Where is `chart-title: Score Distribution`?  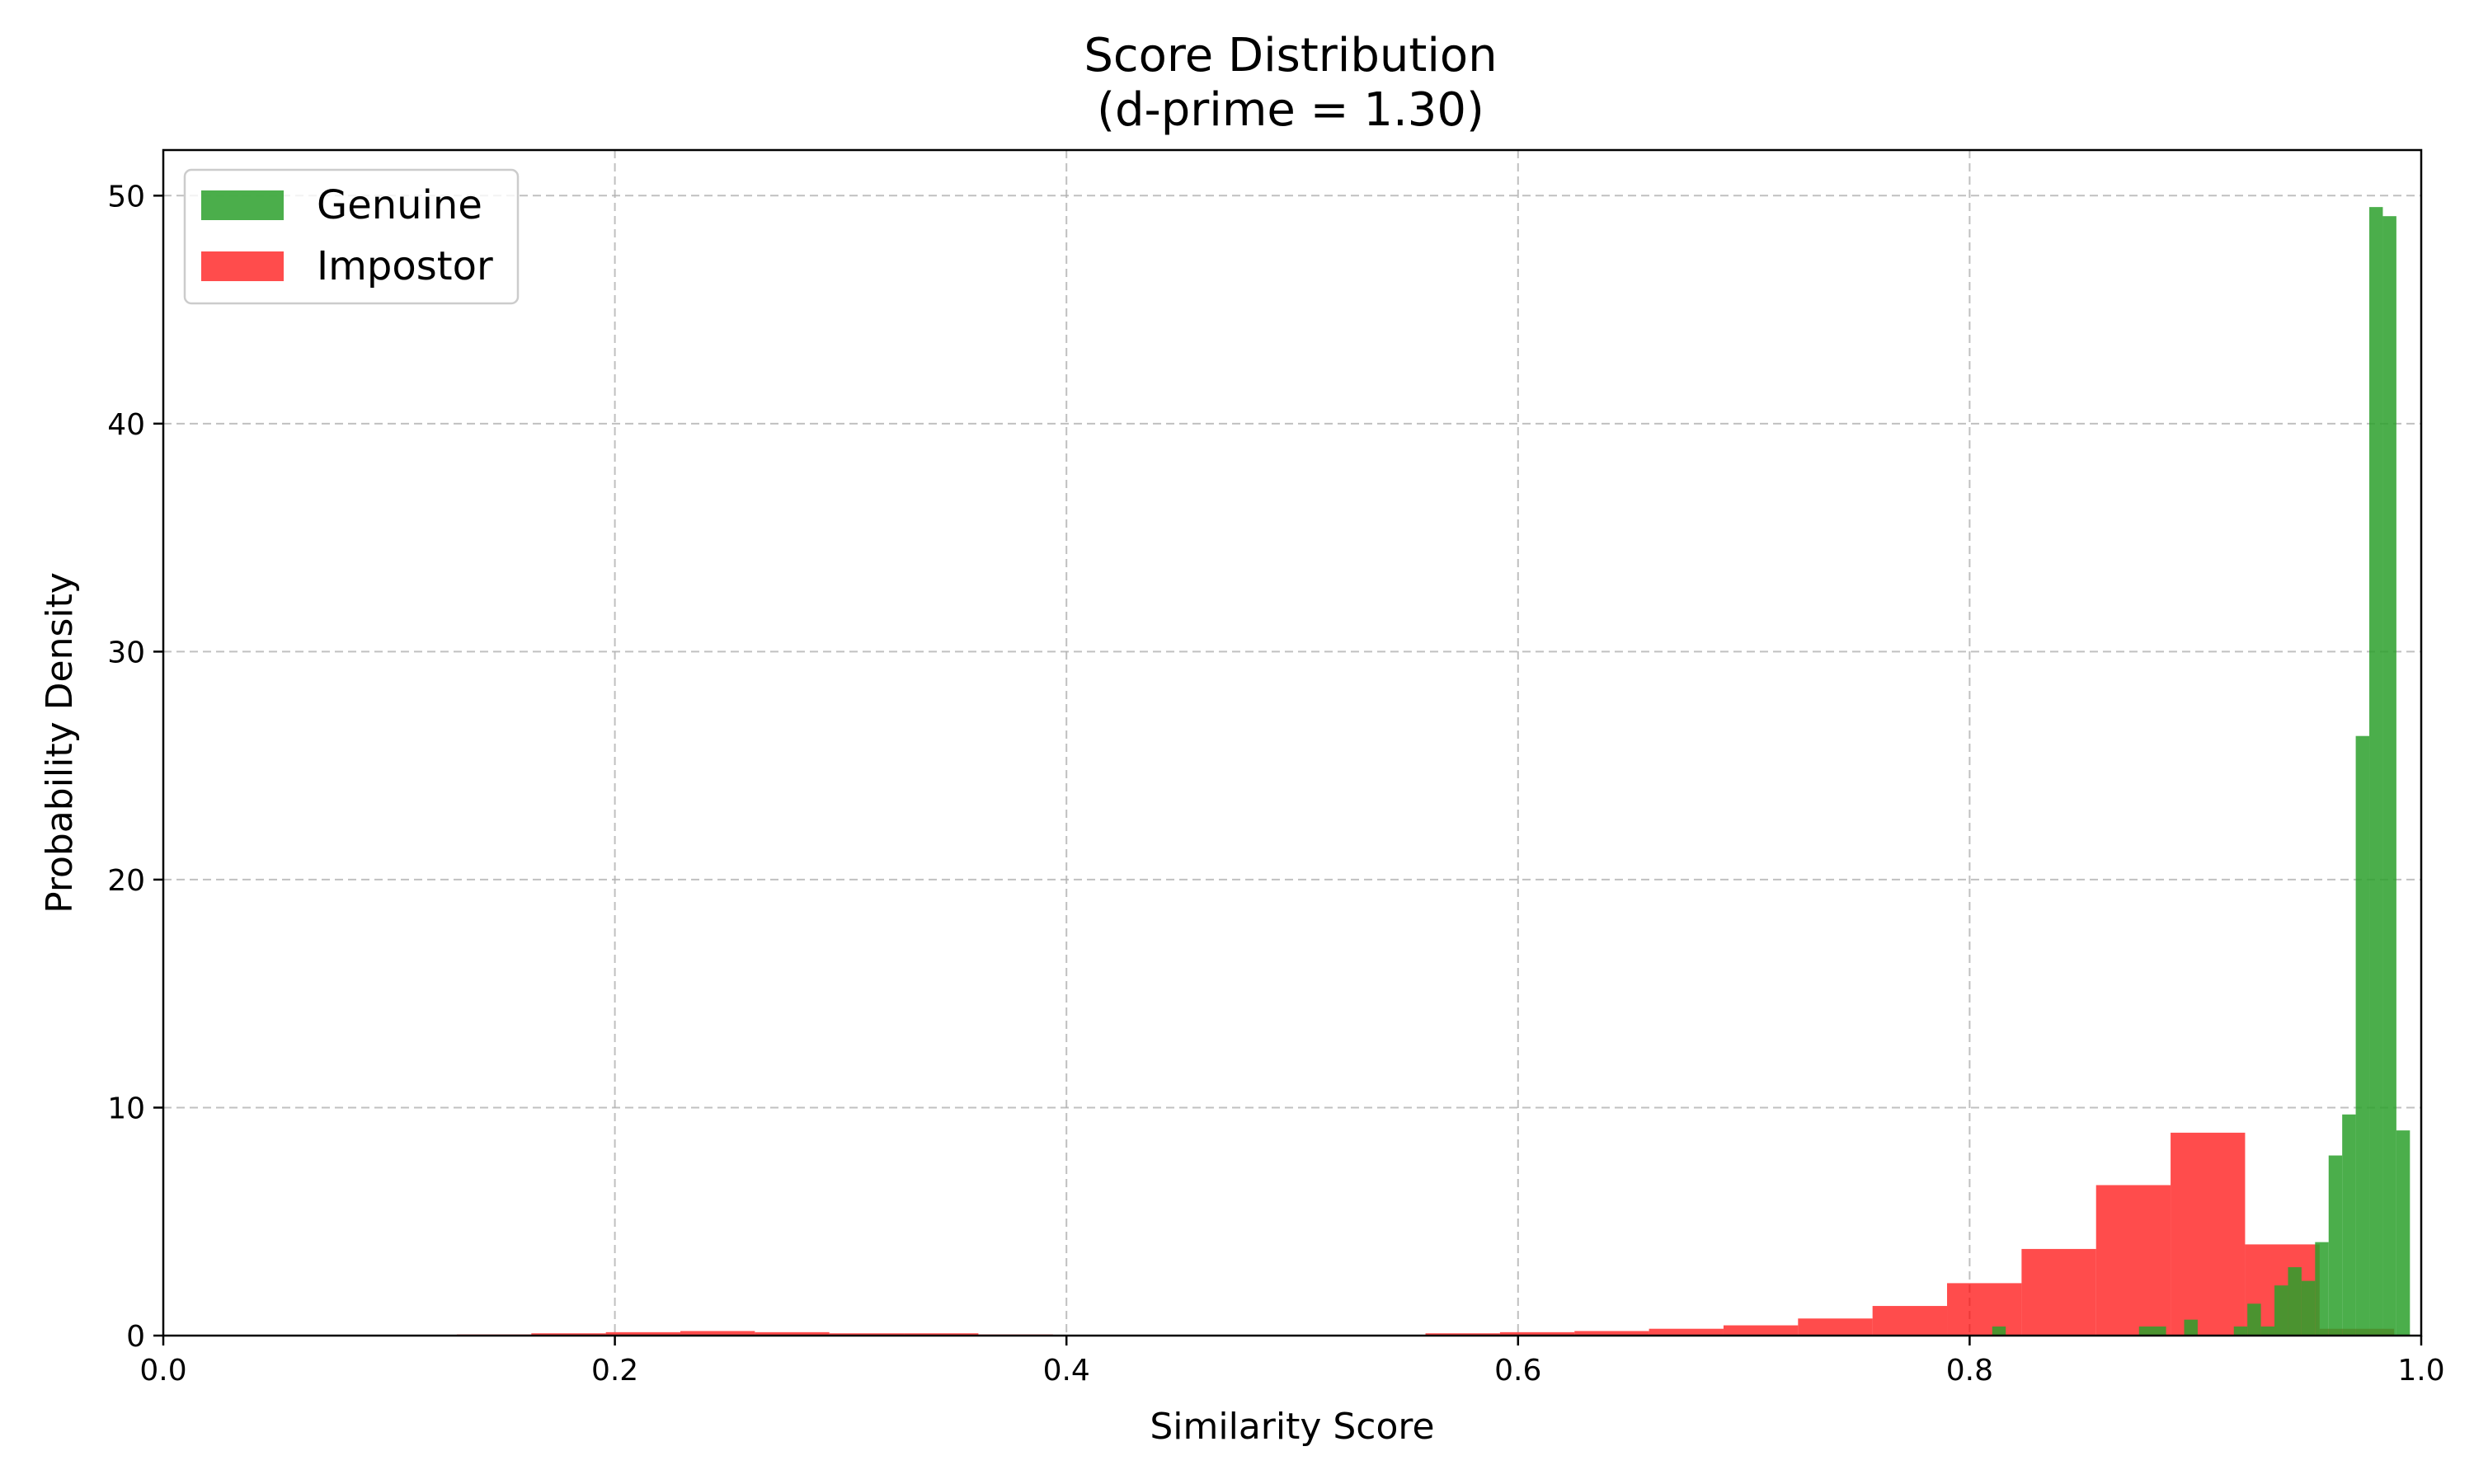 chart-title: Score Distribution is located at coordinates (1290, 55).